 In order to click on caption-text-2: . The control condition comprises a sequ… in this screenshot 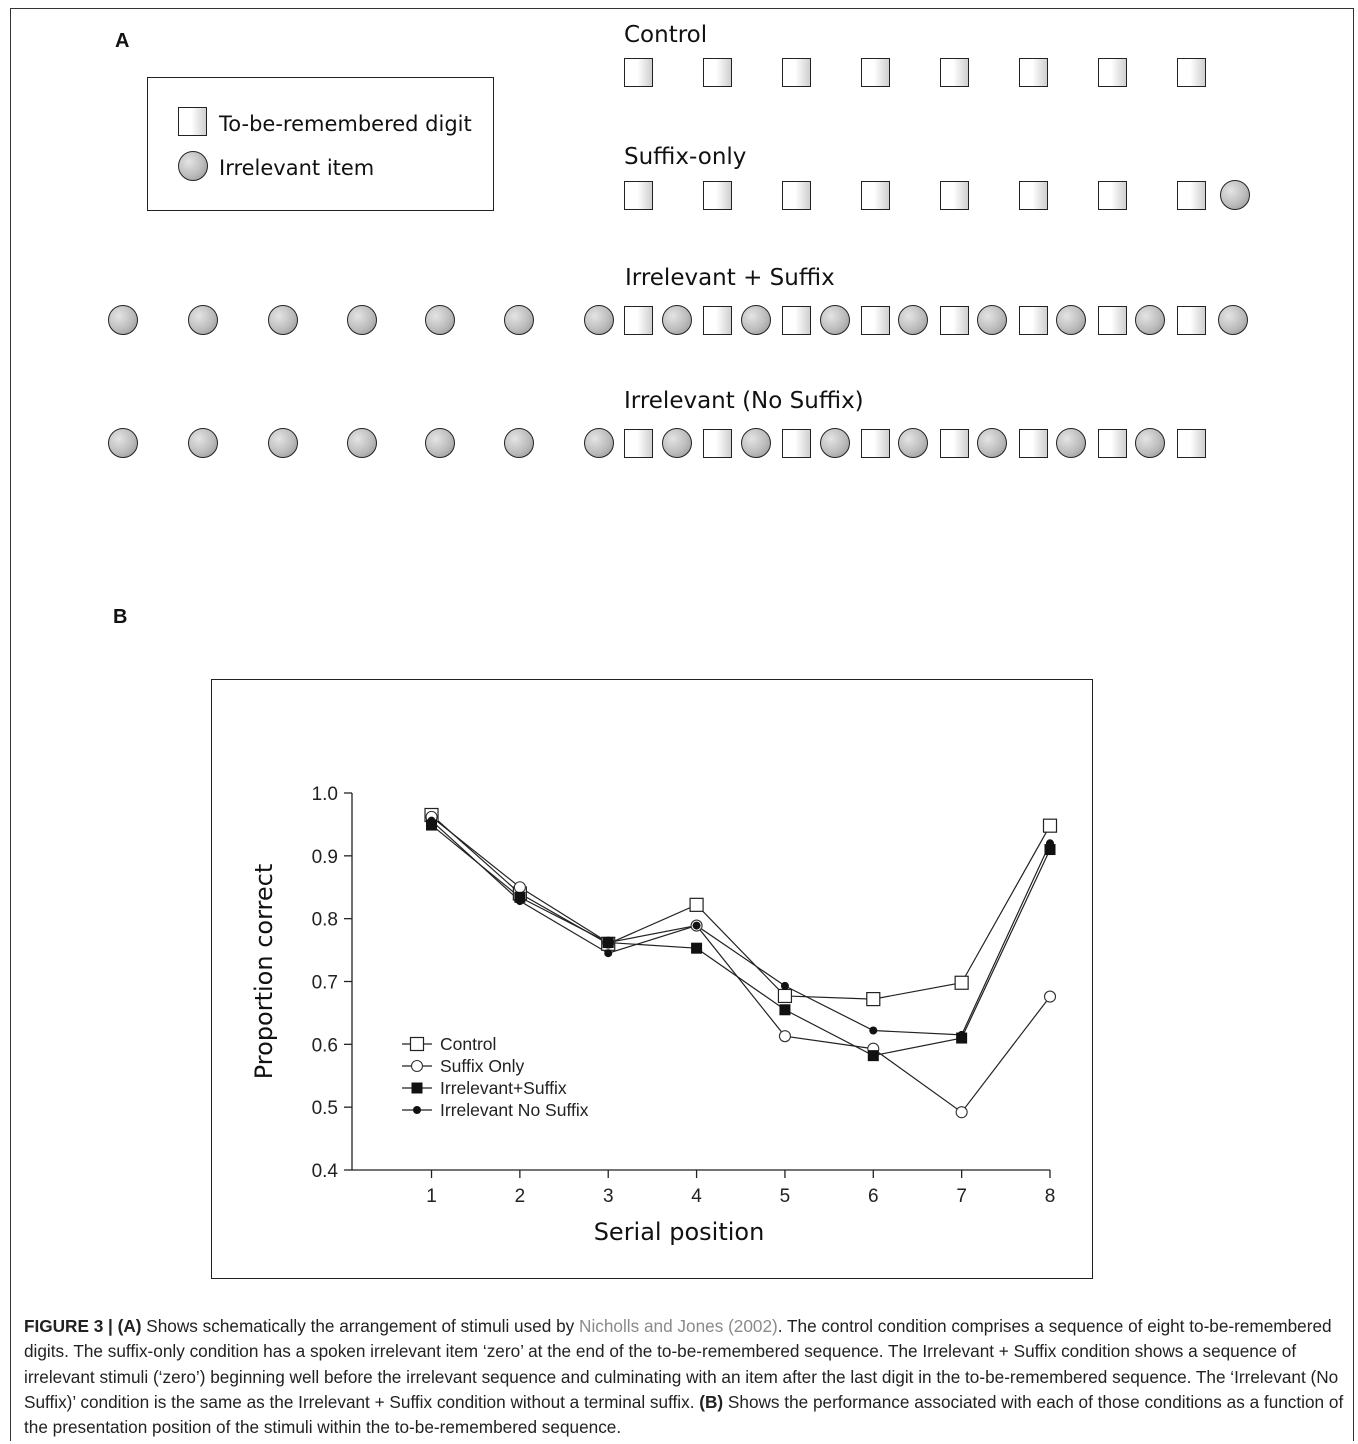, I will do `click(681, 1364)`.